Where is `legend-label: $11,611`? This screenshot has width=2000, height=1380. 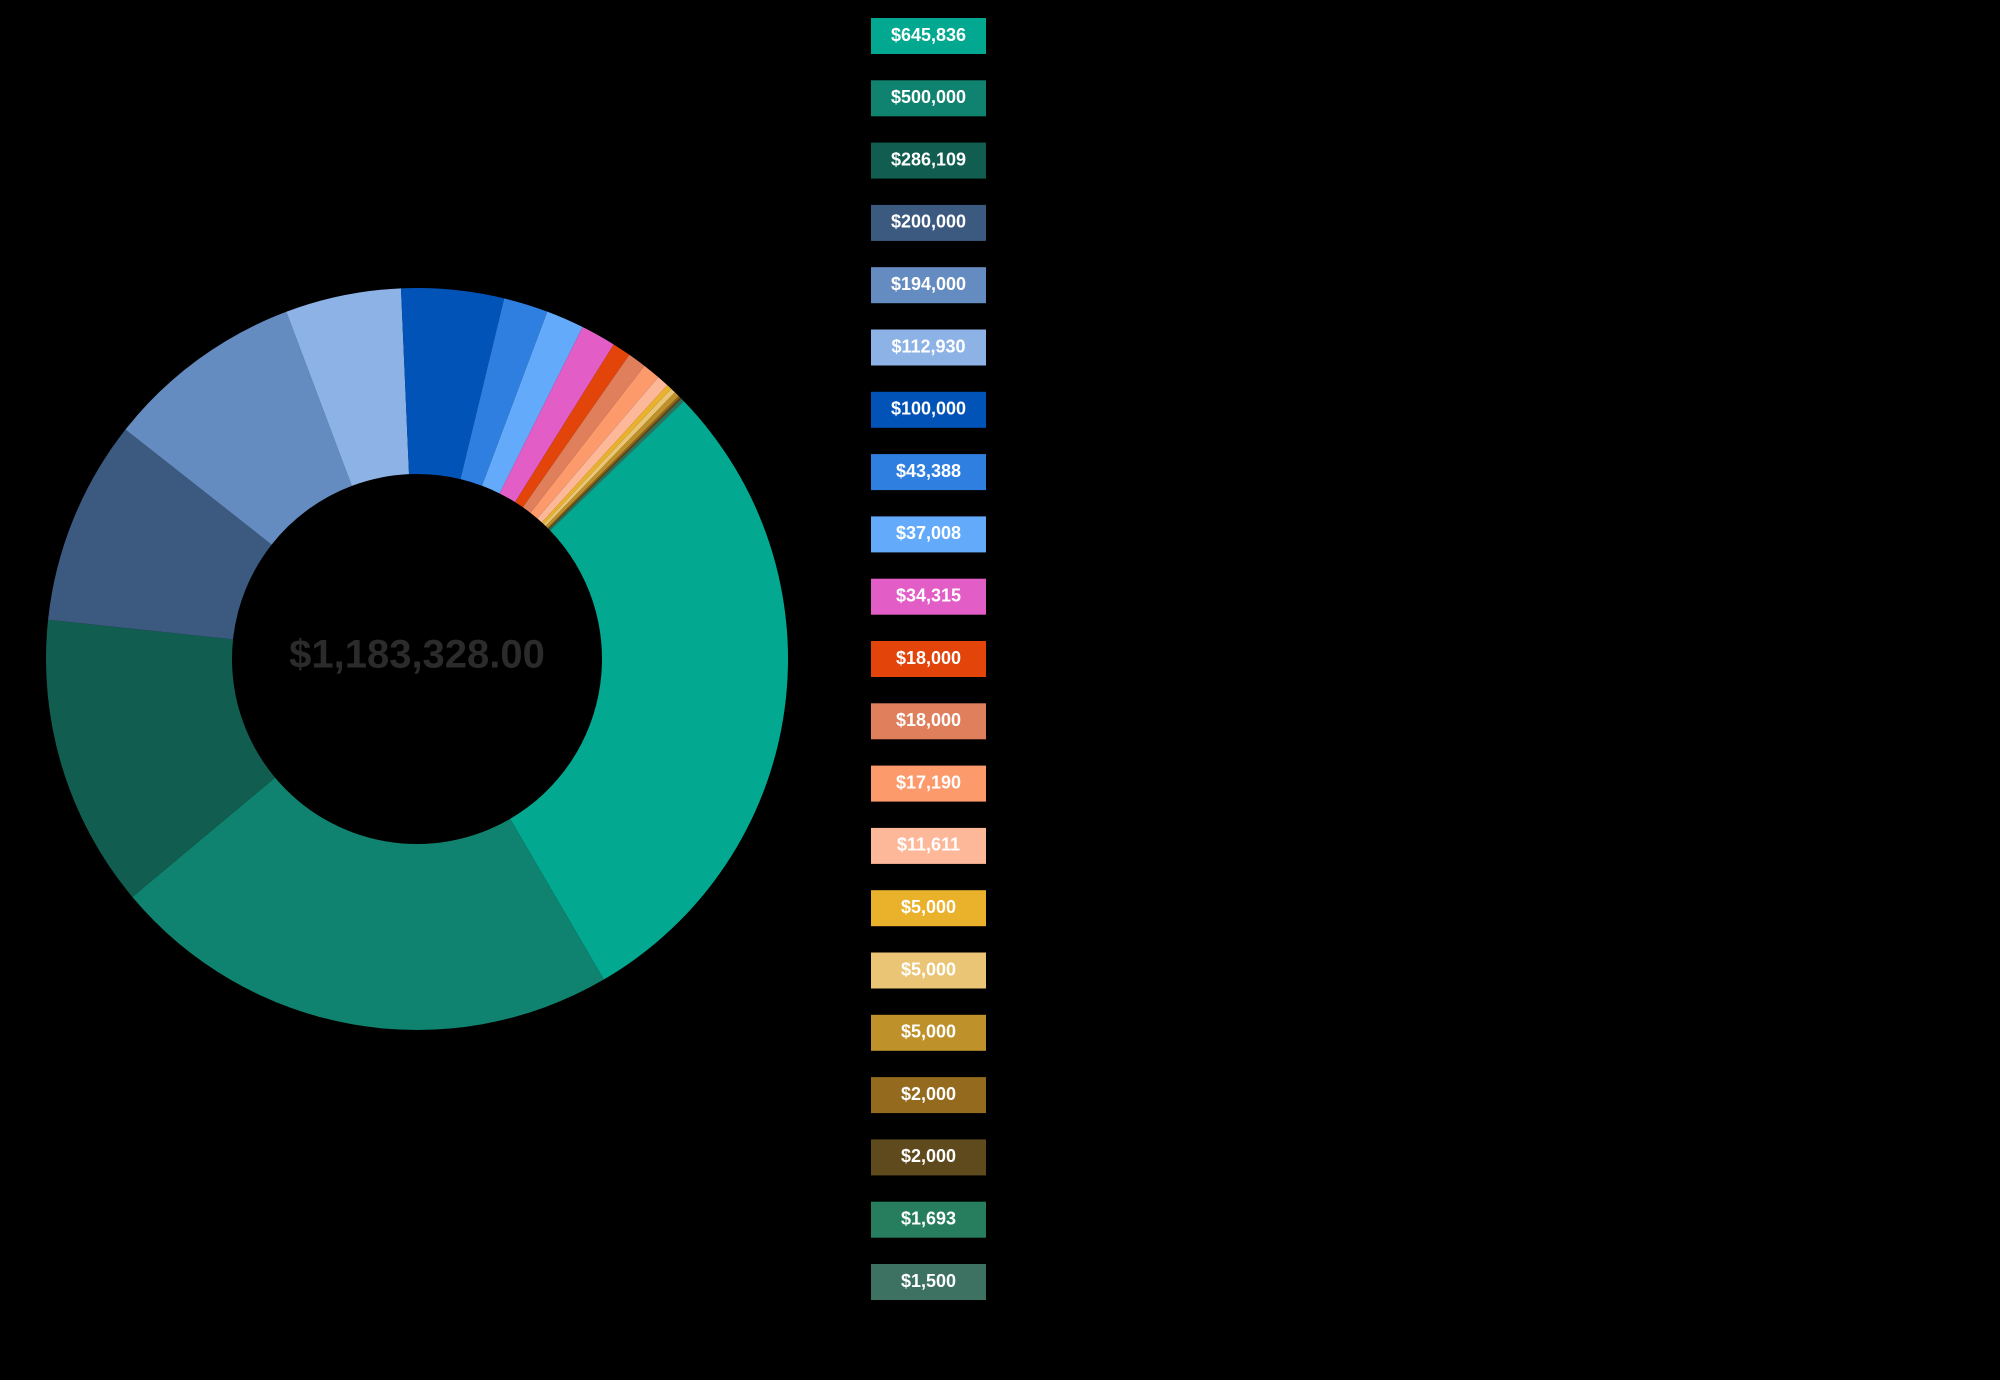 legend-label: $11,611 is located at coordinates (928, 845).